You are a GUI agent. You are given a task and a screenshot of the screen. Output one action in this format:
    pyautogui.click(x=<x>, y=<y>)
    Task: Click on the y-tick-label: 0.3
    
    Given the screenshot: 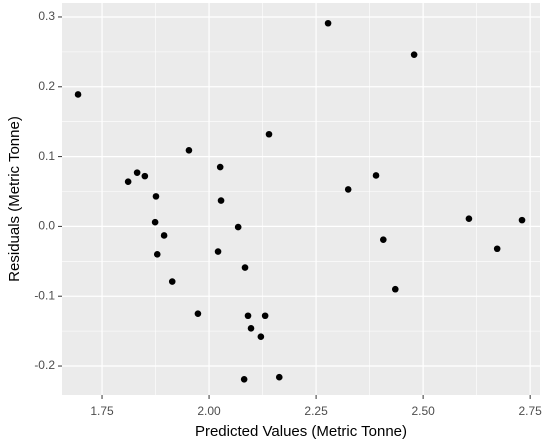 What is the action you would take?
    pyautogui.click(x=46, y=16)
    